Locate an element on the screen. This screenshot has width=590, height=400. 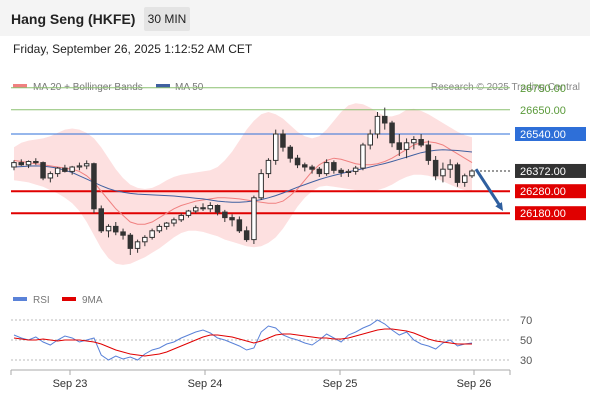
x-tick-label: Sep 26 is located at coordinates (474, 384).